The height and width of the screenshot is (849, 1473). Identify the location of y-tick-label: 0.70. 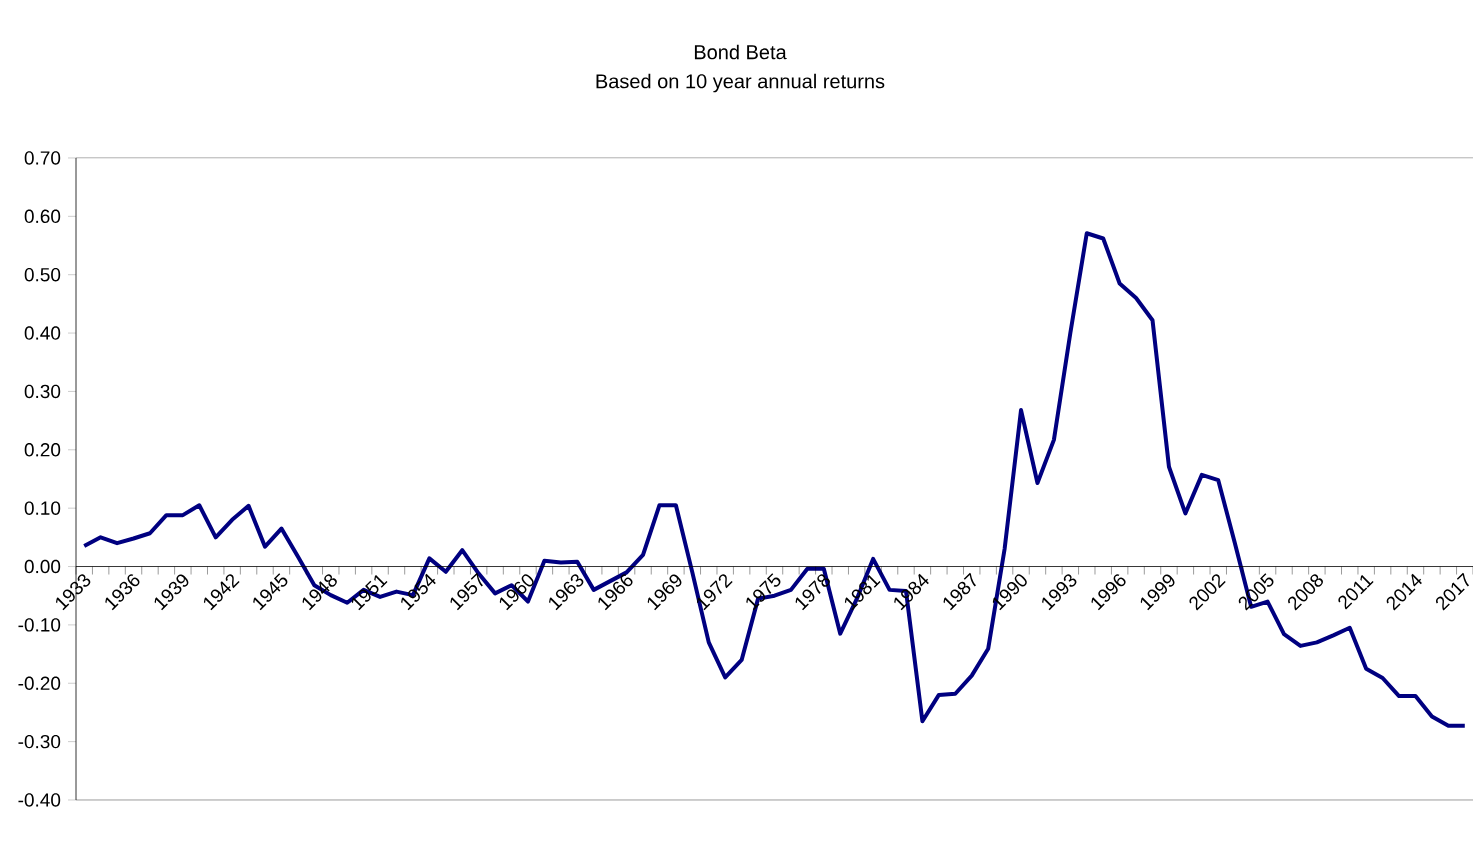
(42, 158).